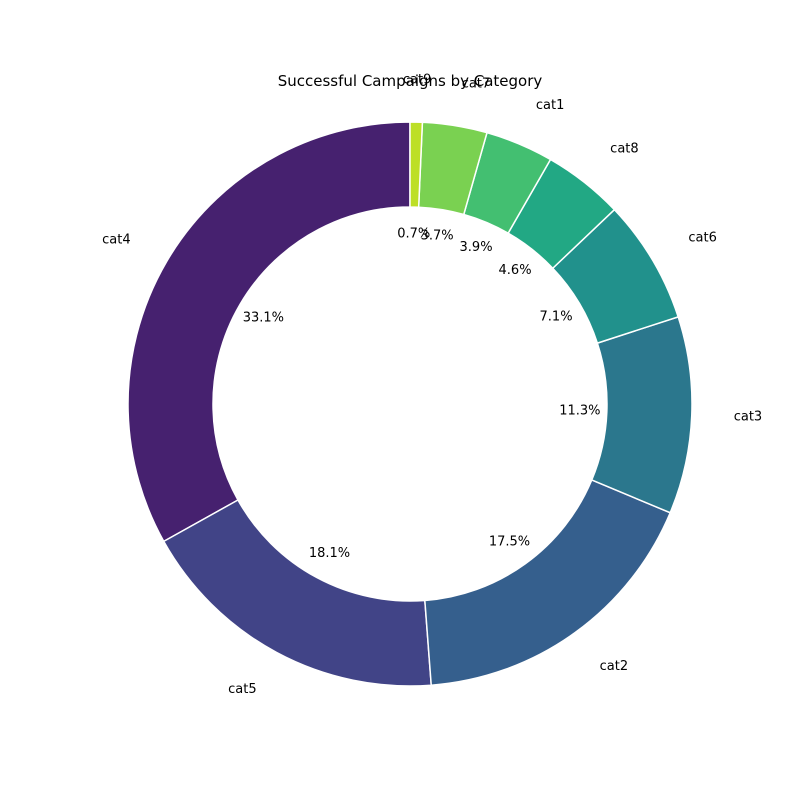 Image resolution: width=800 pixels, height=800 pixels. I want to click on percent-label: 4.6%, so click(515, 270).